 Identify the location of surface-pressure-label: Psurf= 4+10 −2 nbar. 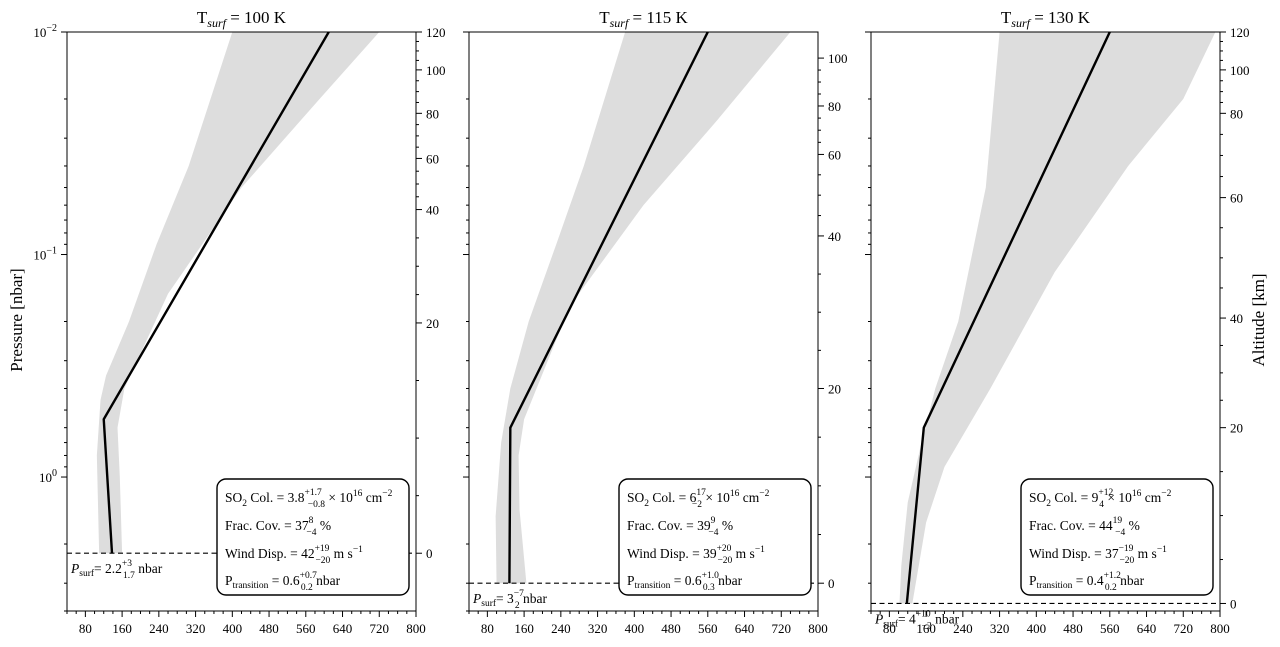
(917, 620).